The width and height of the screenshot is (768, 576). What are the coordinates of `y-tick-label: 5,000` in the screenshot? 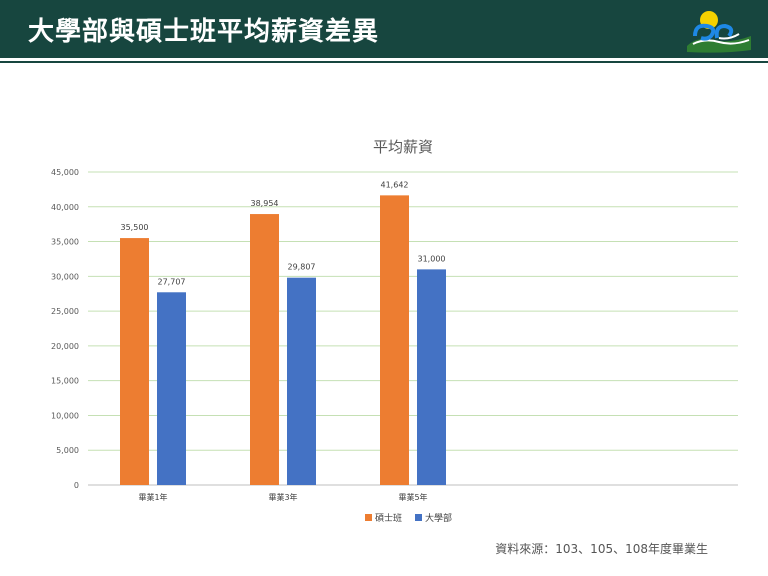 It's located at (67, 450).